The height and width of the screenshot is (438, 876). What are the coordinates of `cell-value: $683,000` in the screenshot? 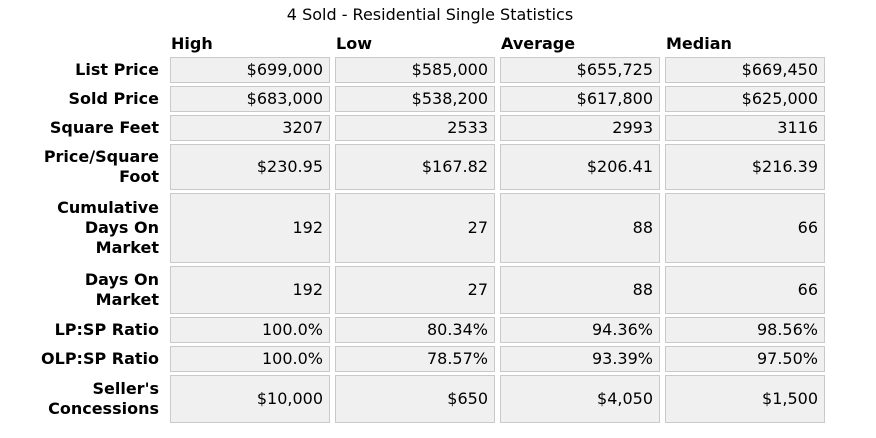 It's located at (250, 99).